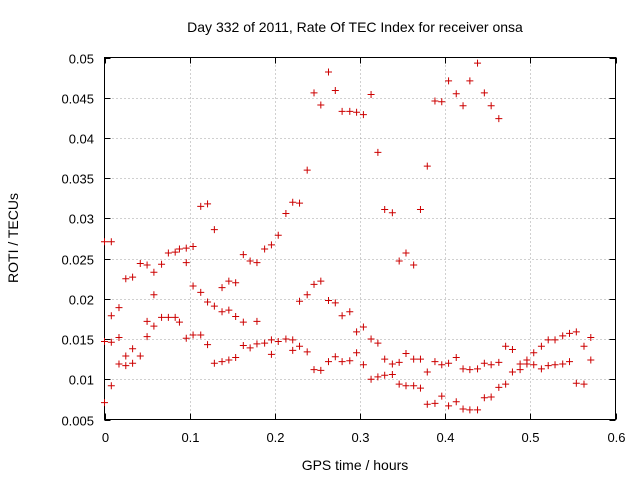  I want to click on y-tick-label: 0.005, so click(77, 421).